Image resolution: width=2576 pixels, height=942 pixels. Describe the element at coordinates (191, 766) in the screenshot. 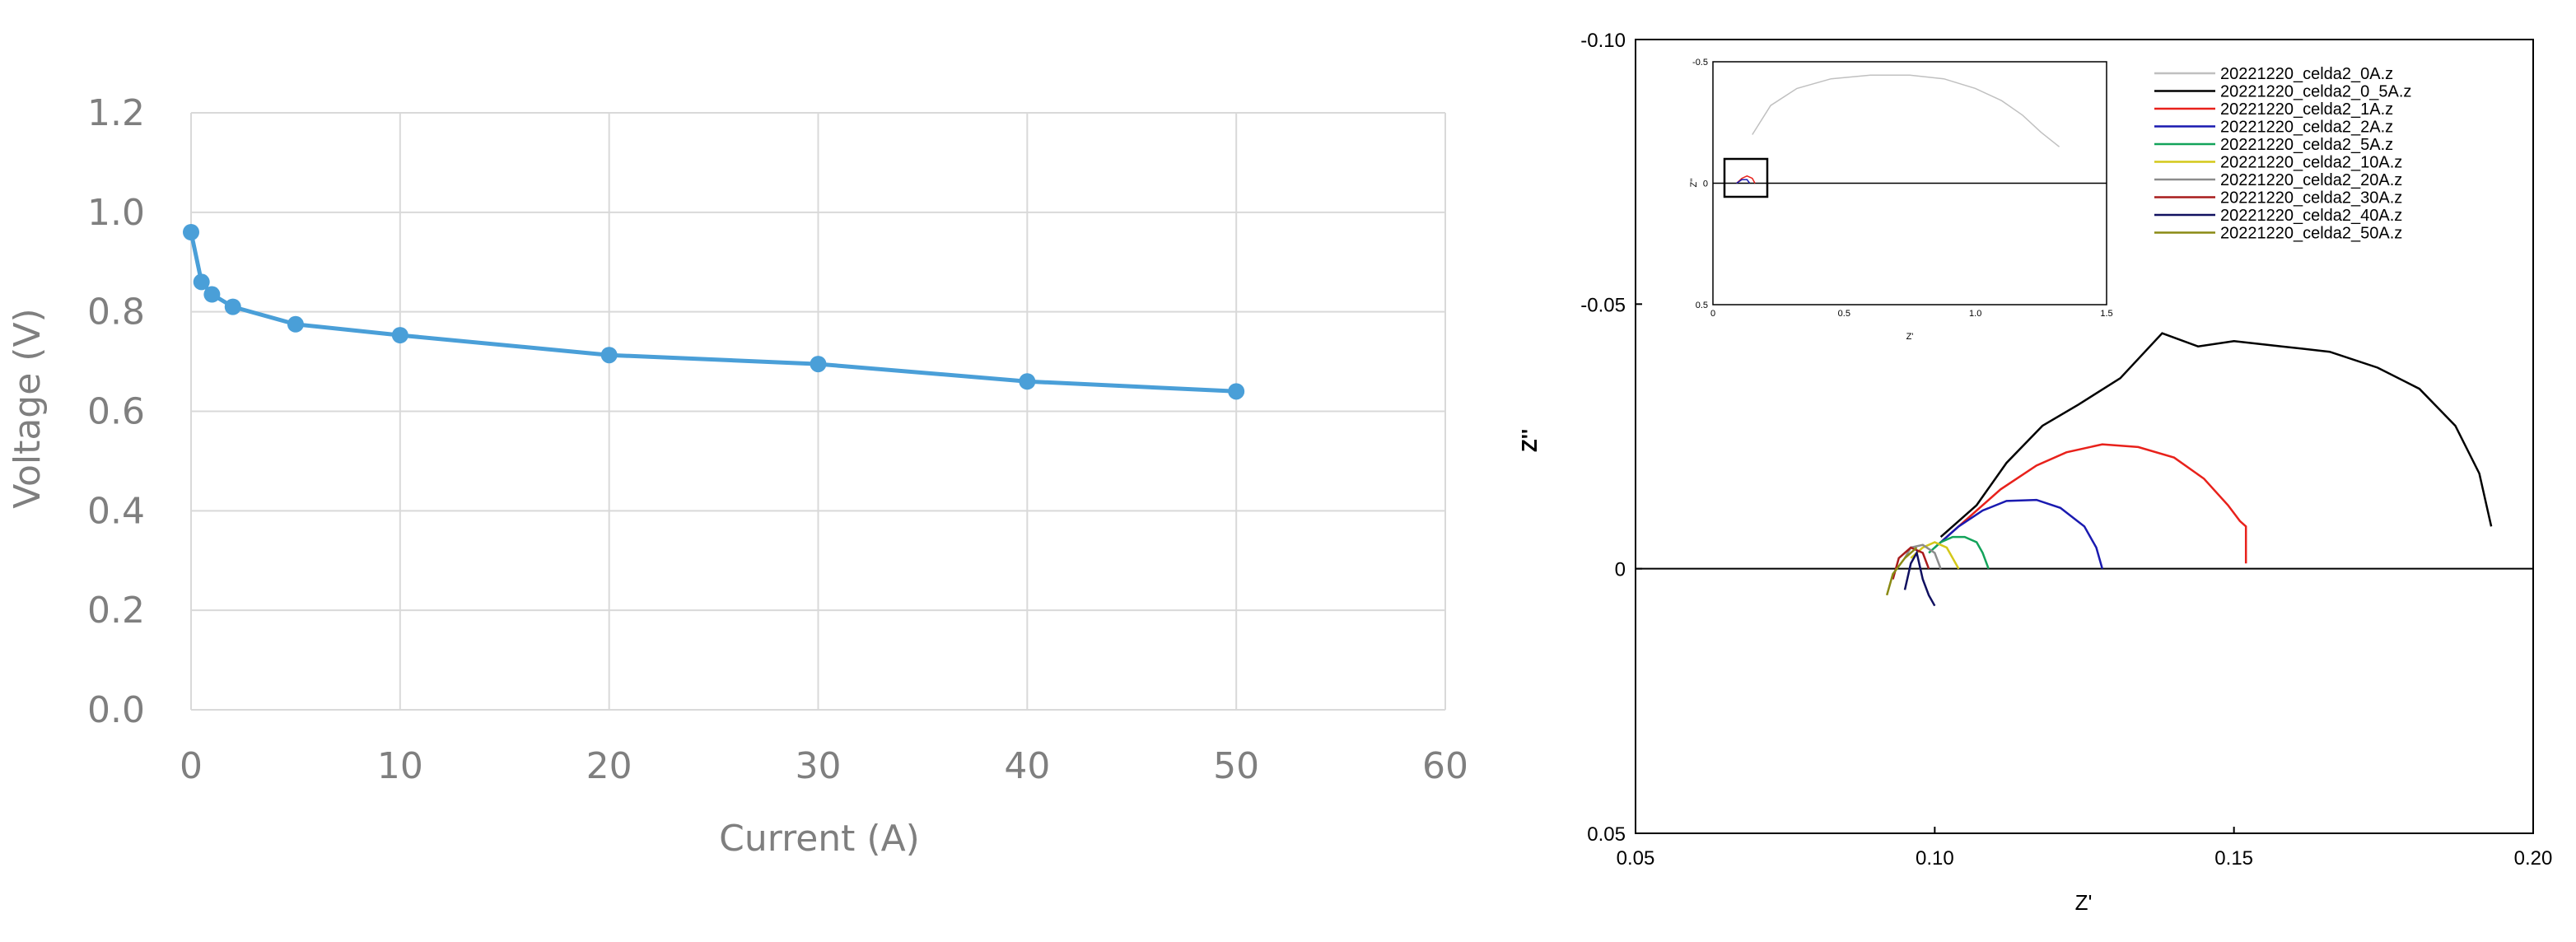

I see `x-tick-label: 0` at that location.